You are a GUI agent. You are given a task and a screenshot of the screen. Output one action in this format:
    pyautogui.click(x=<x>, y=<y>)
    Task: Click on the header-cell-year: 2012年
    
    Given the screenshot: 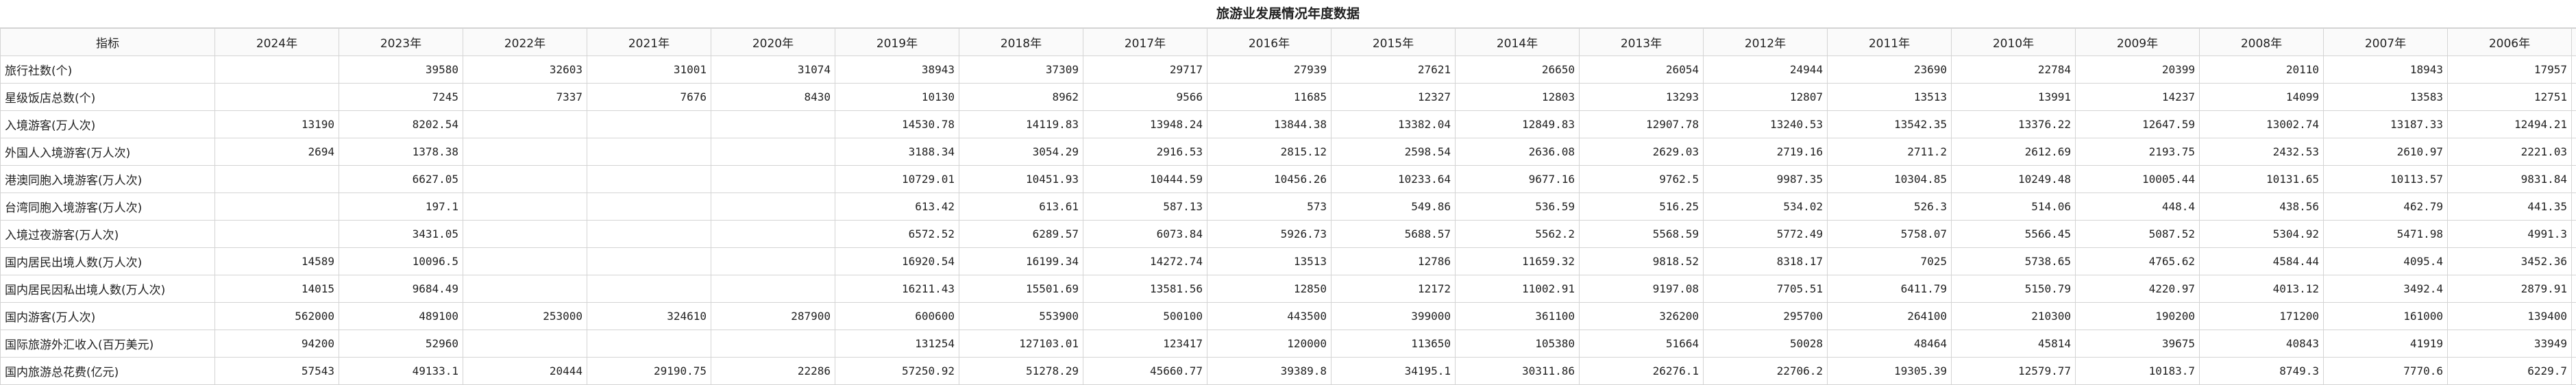 What is the action you would take?
    pyautogui.click(x=1766, y=42)
    